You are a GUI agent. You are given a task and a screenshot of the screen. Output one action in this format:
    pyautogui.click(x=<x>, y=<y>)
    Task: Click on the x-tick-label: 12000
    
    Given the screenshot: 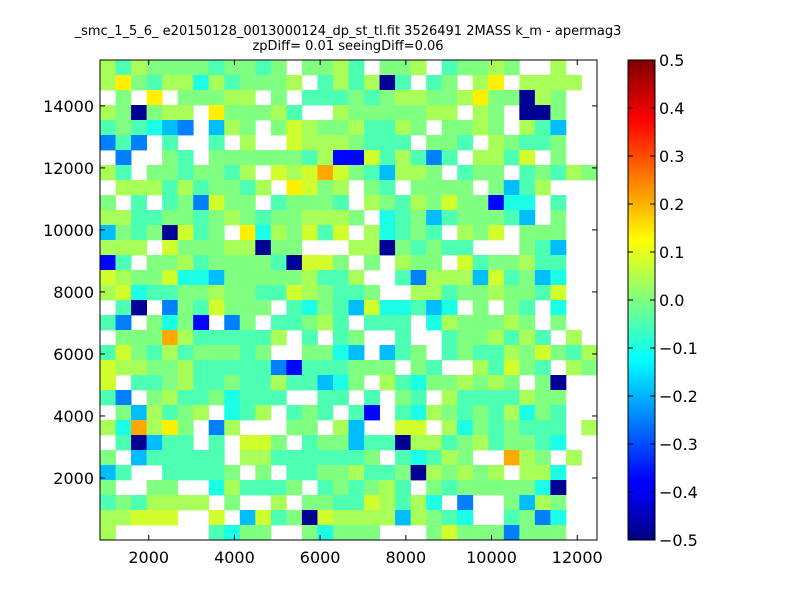 What is the action you would take?
    pyautogui.click(x=577, y=557)
    